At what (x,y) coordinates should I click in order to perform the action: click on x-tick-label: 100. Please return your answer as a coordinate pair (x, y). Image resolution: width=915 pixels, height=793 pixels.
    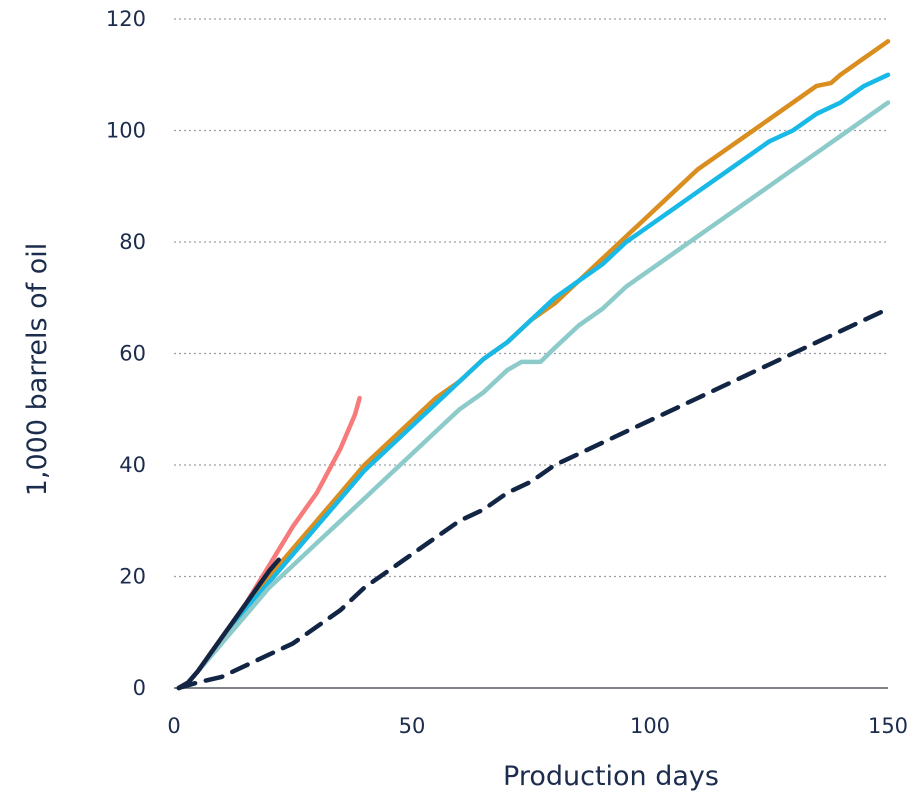
    Looking at the image, I should click on (650, 726).